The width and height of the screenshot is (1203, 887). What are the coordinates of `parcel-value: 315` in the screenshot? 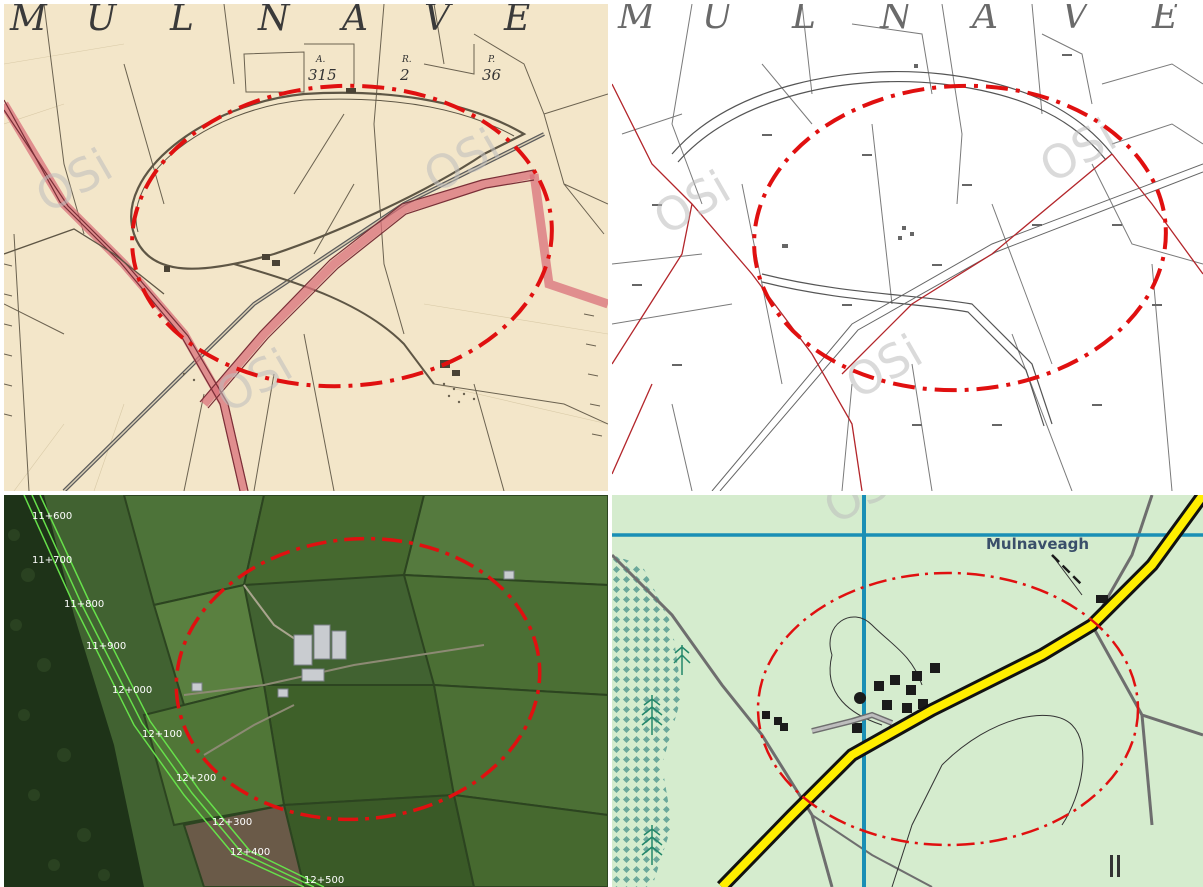 It's located at (322, 75).